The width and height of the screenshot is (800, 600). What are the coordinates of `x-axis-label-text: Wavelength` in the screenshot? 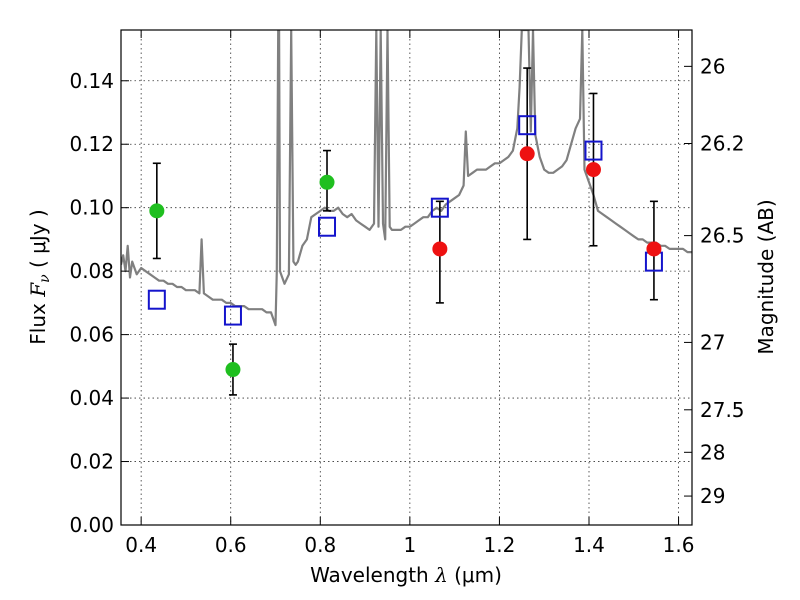 It's located at (369, 575).